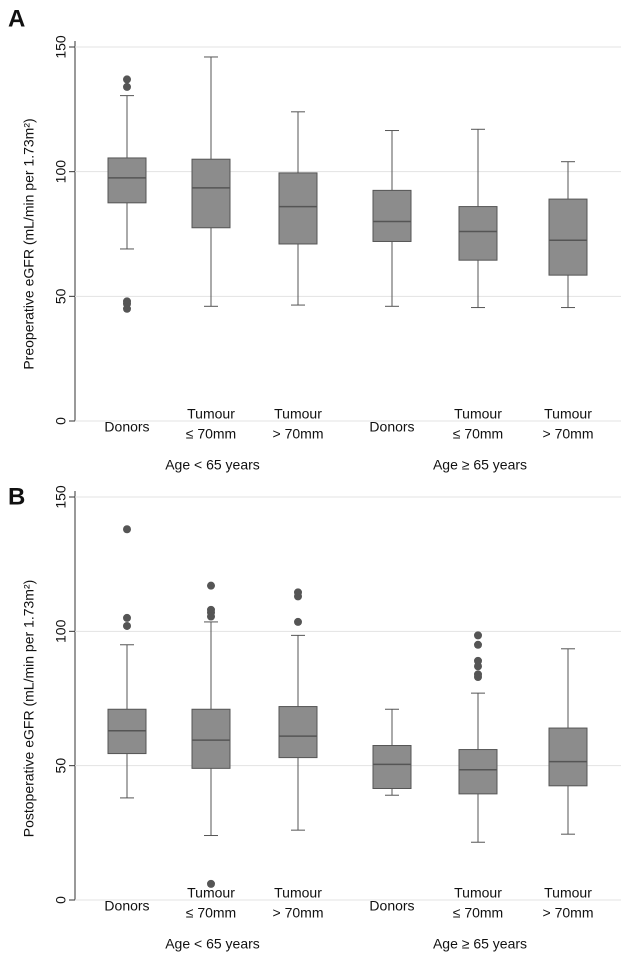  Describe the element at coordinates (29, 709) in the screenshot. I see `y-axis-title: Postoperative eGFR (mL/min per 1.73m²)` at that location.